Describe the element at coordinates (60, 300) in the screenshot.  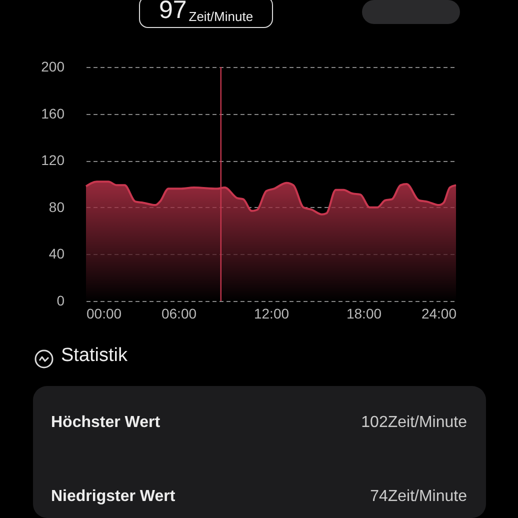
I see `y-tick-label: 0` at that location.